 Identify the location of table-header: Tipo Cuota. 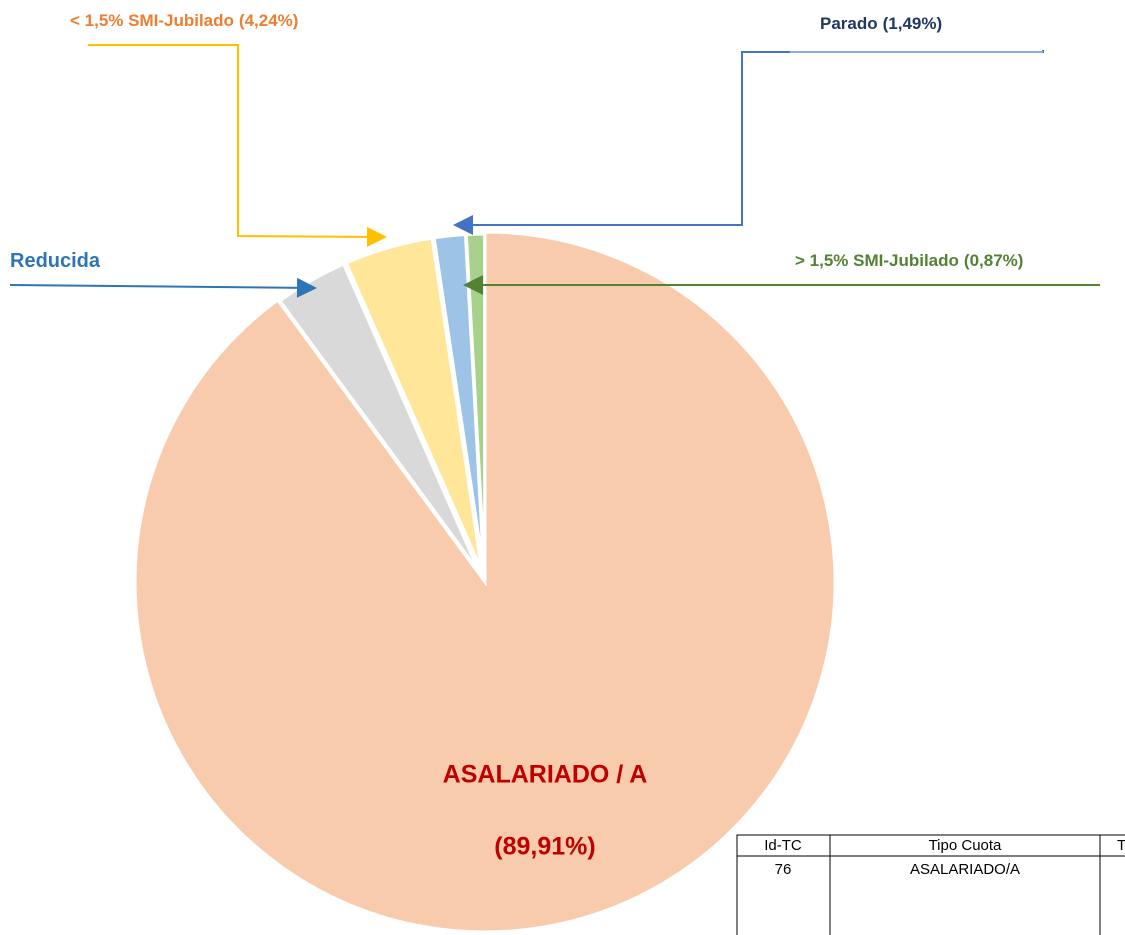
(965, 845).